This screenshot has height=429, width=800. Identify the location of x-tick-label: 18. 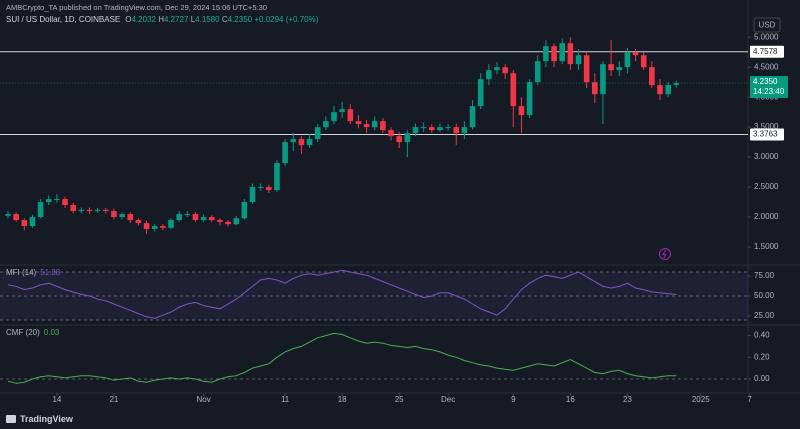
(342, 399).